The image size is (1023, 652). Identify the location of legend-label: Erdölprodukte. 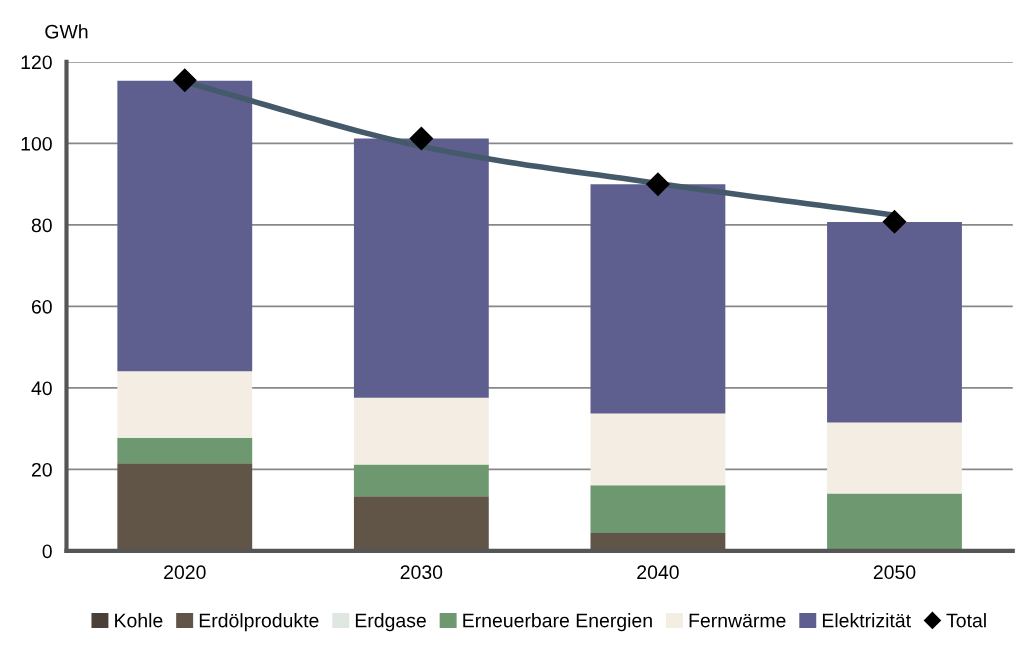
(259, 622).